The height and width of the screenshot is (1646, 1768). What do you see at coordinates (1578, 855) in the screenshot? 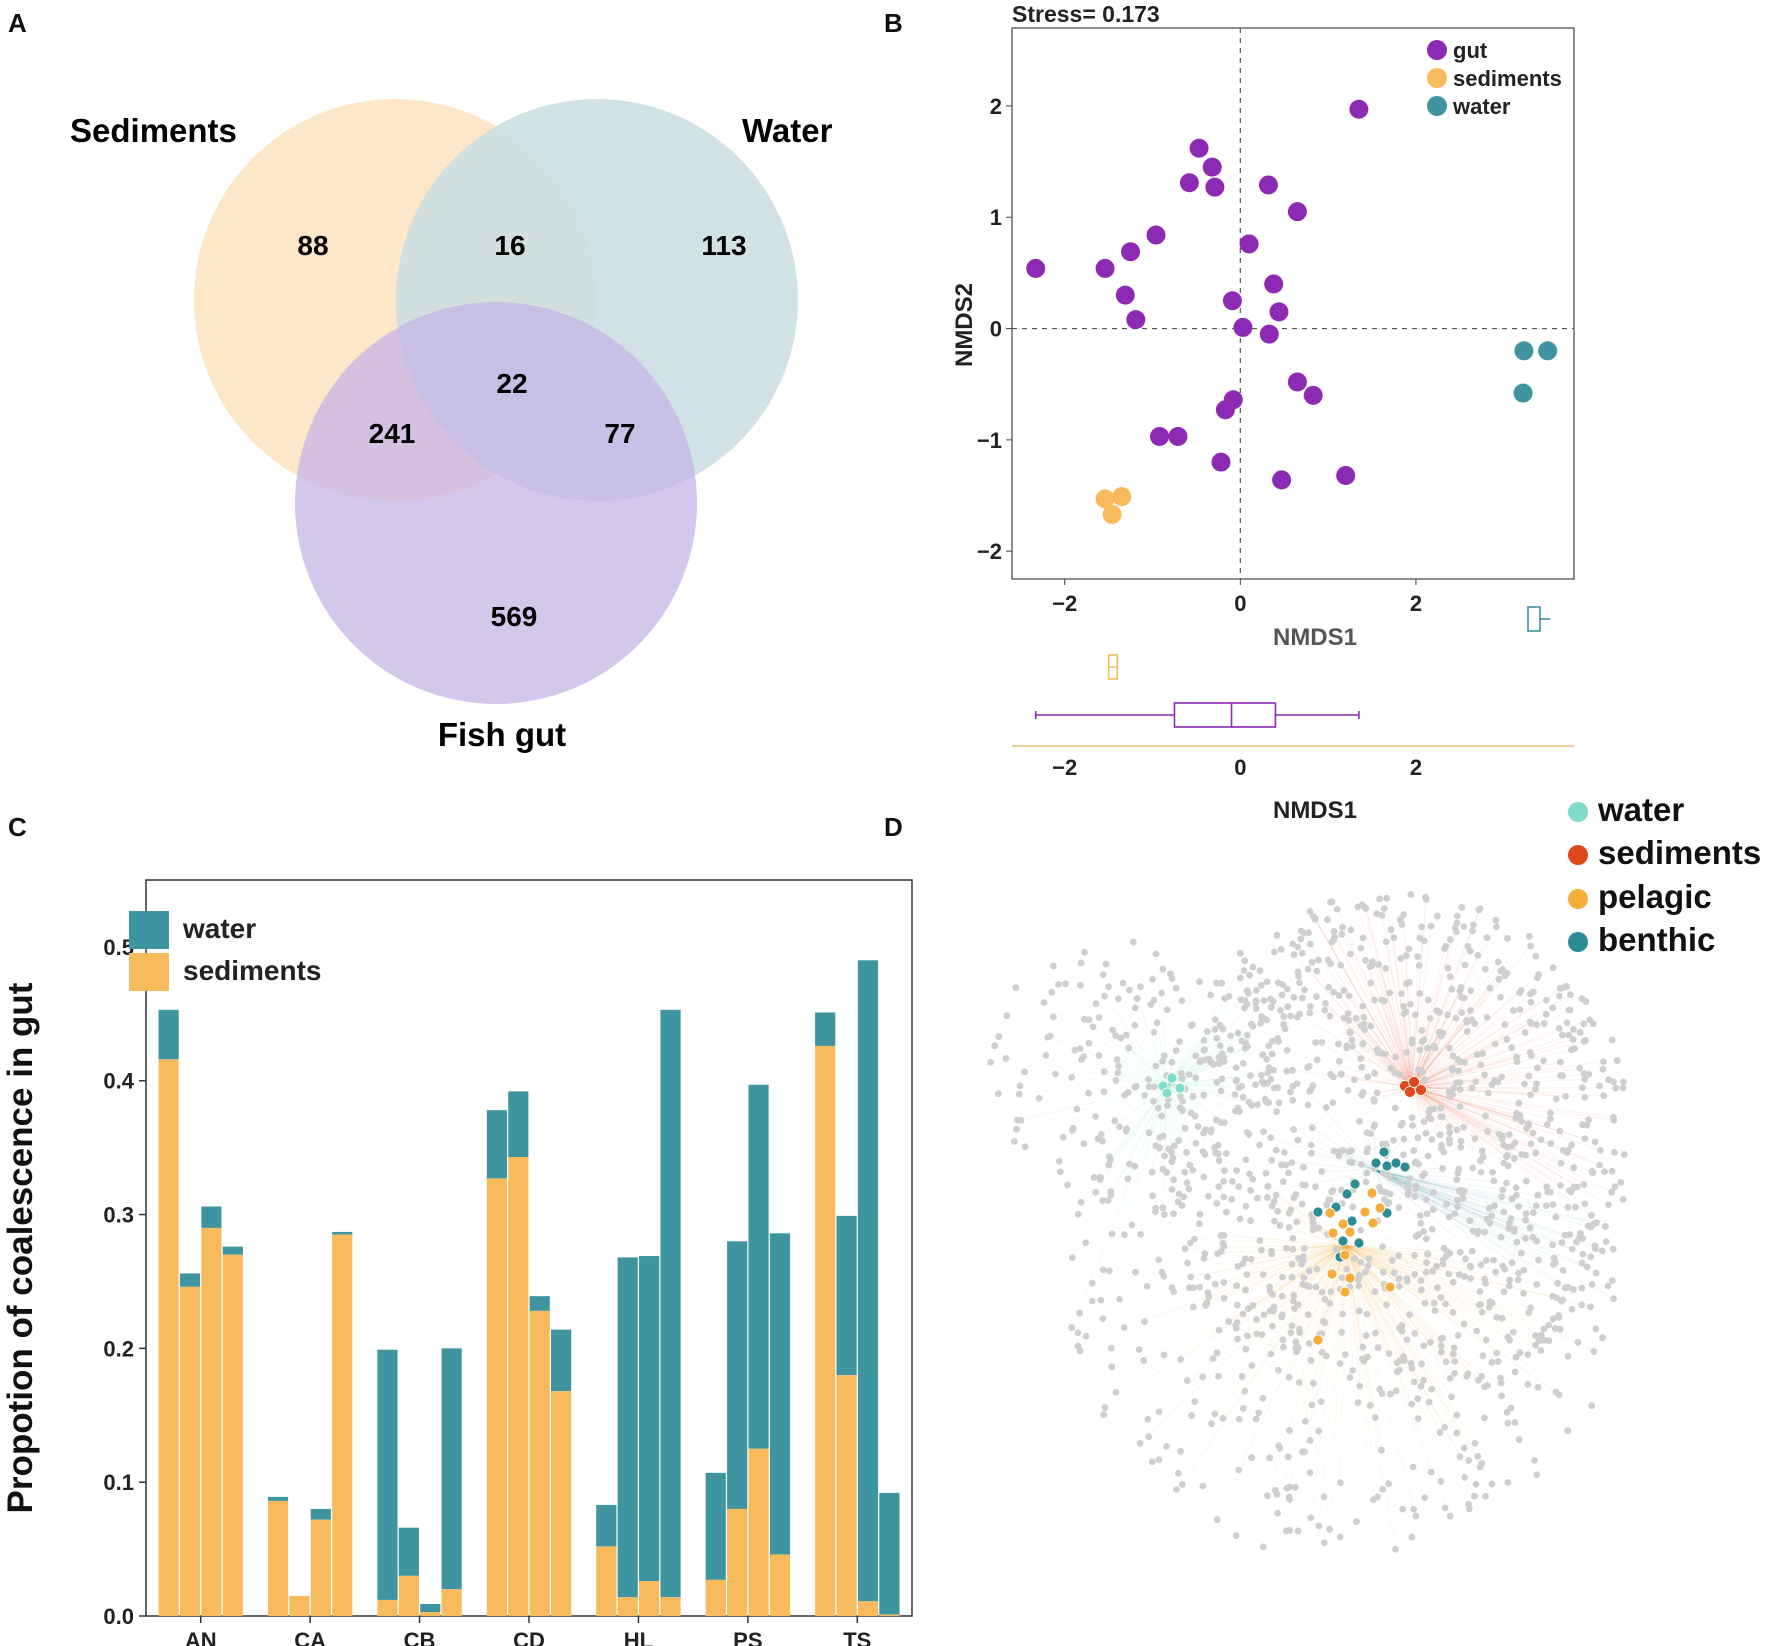
I see `network-legend-dot-sediments` at bounding box center [1578, 855].